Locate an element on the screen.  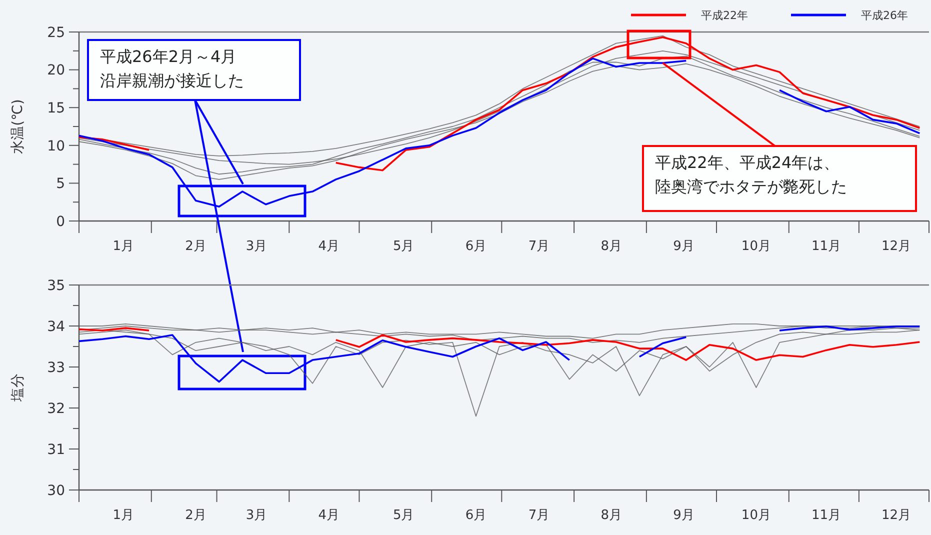
y-tick-label: 15 is located at coordinates (56, 108).